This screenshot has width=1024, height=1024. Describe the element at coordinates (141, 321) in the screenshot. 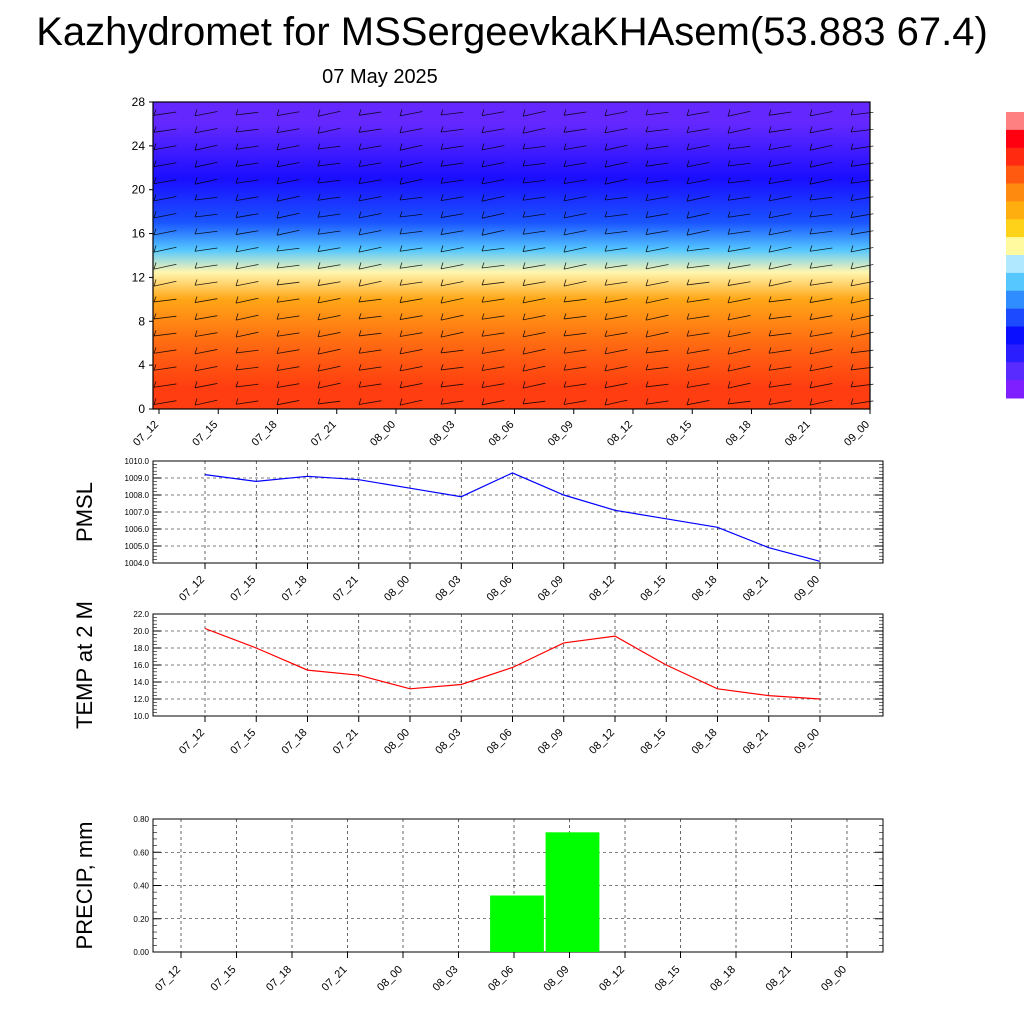

I see `y-tick-label: 8` at that location.